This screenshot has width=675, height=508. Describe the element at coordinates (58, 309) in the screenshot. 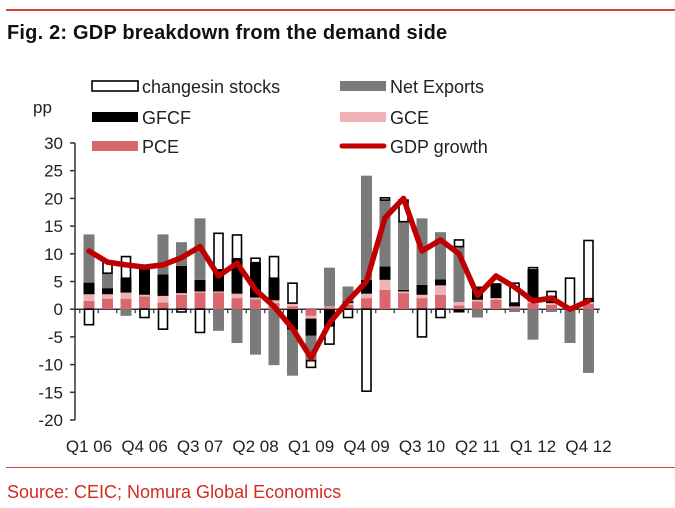

I see `y-tick-label: 0` at that location.